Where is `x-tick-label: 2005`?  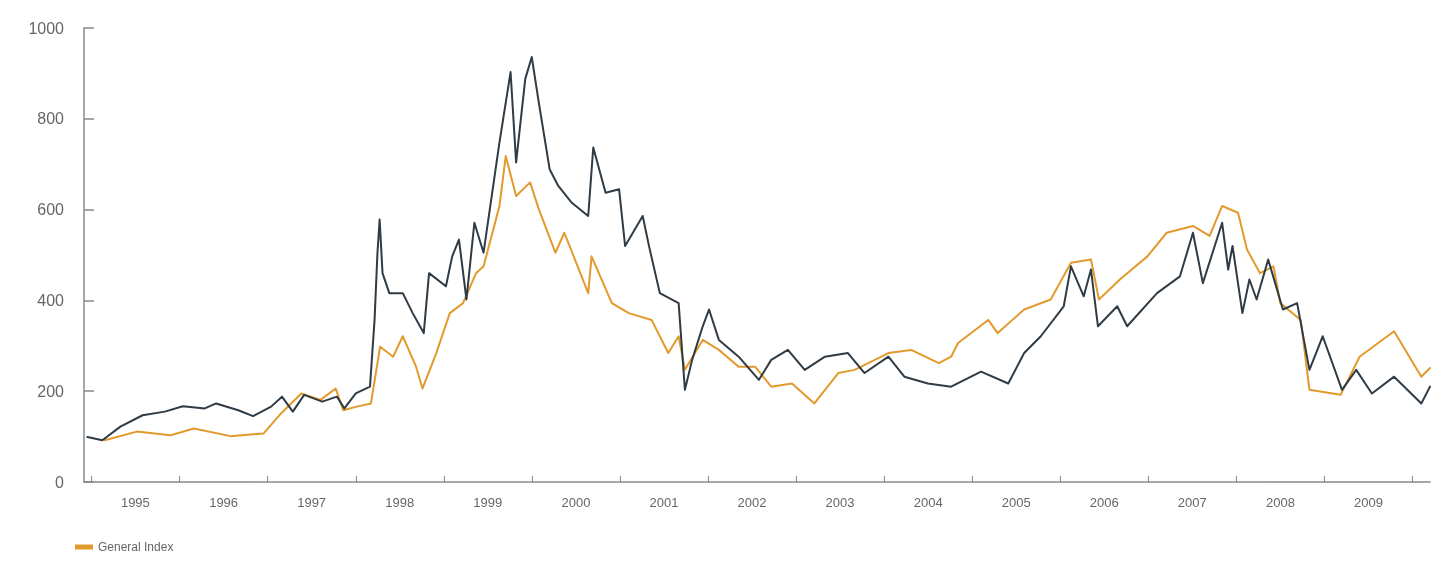
x-tick-label: 2005 is located at coordinates (1016, 502).